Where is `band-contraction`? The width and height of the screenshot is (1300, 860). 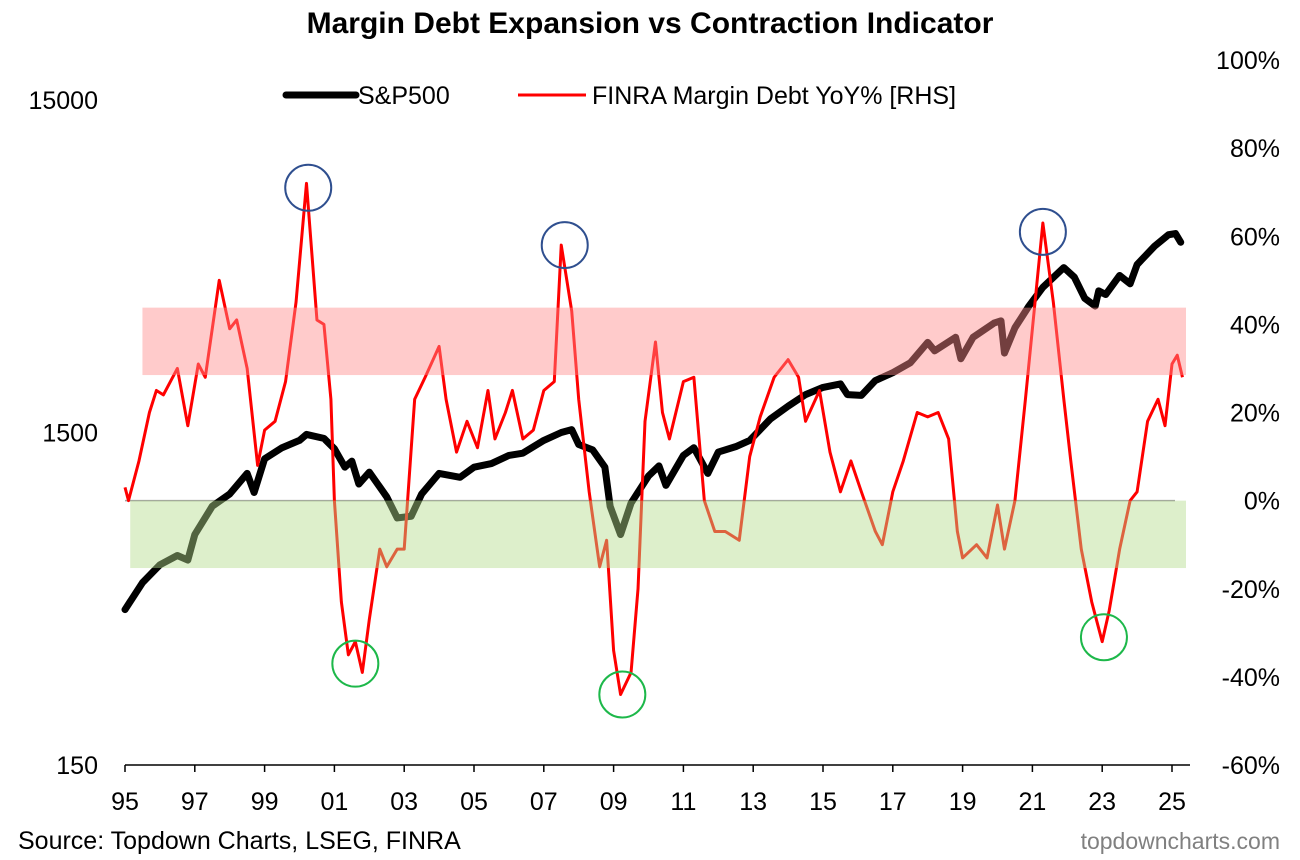 band-contraction is located at coordinates (658, 534).